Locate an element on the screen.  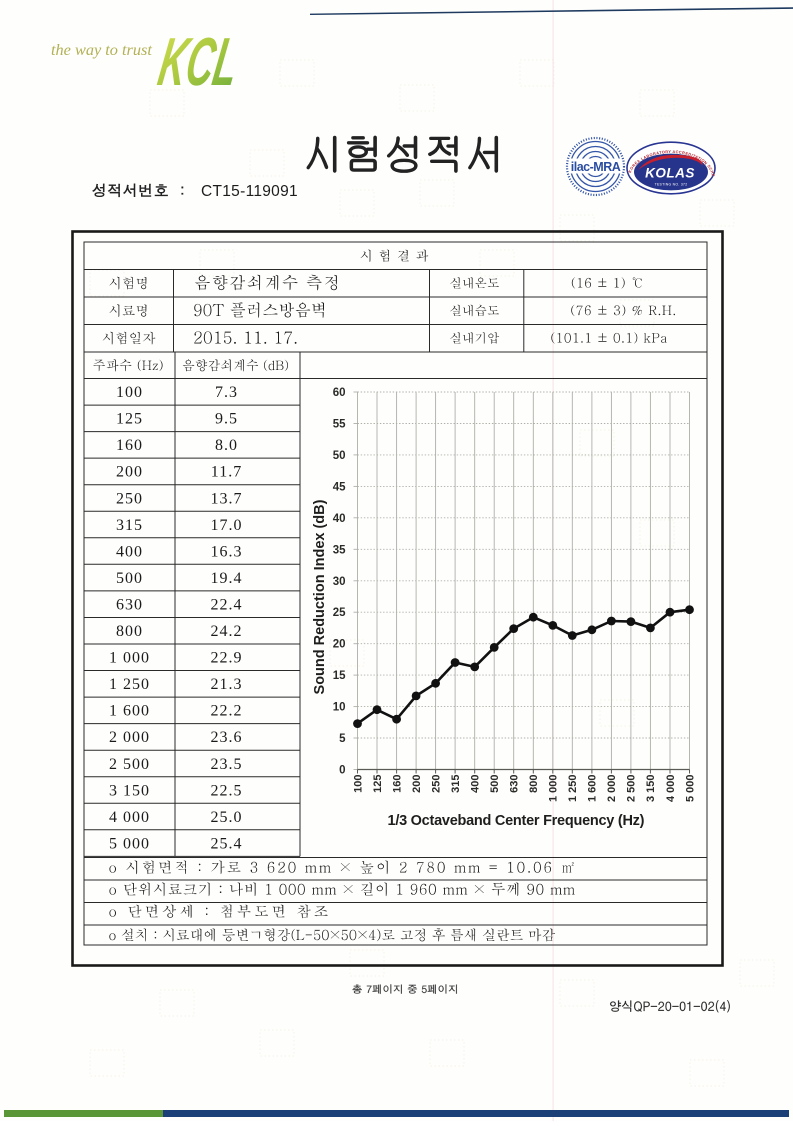
svg-text: 25.4 is located at coordinates (227, 843).